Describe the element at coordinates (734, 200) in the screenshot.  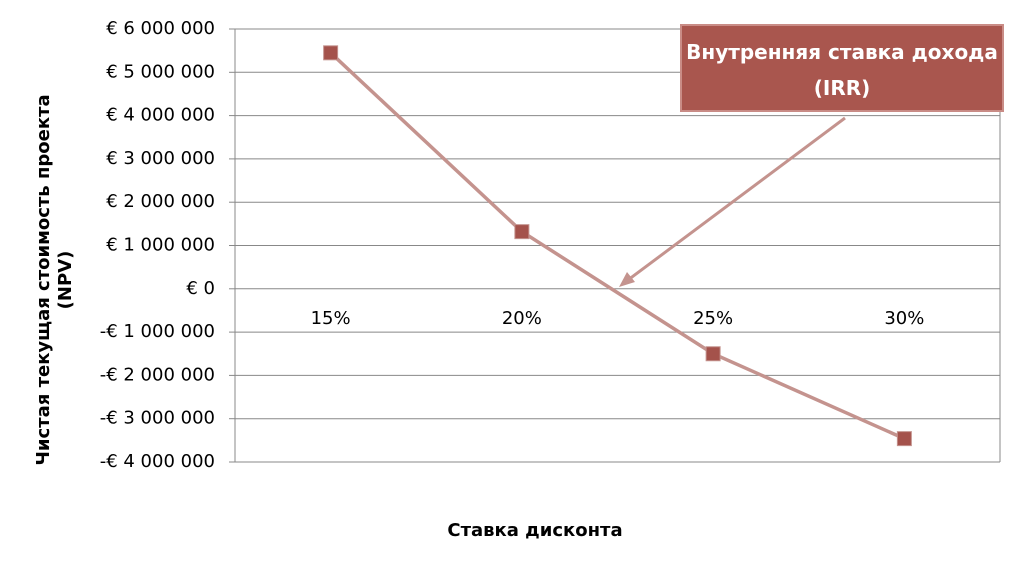
I see `annotation-arrow` at that location.